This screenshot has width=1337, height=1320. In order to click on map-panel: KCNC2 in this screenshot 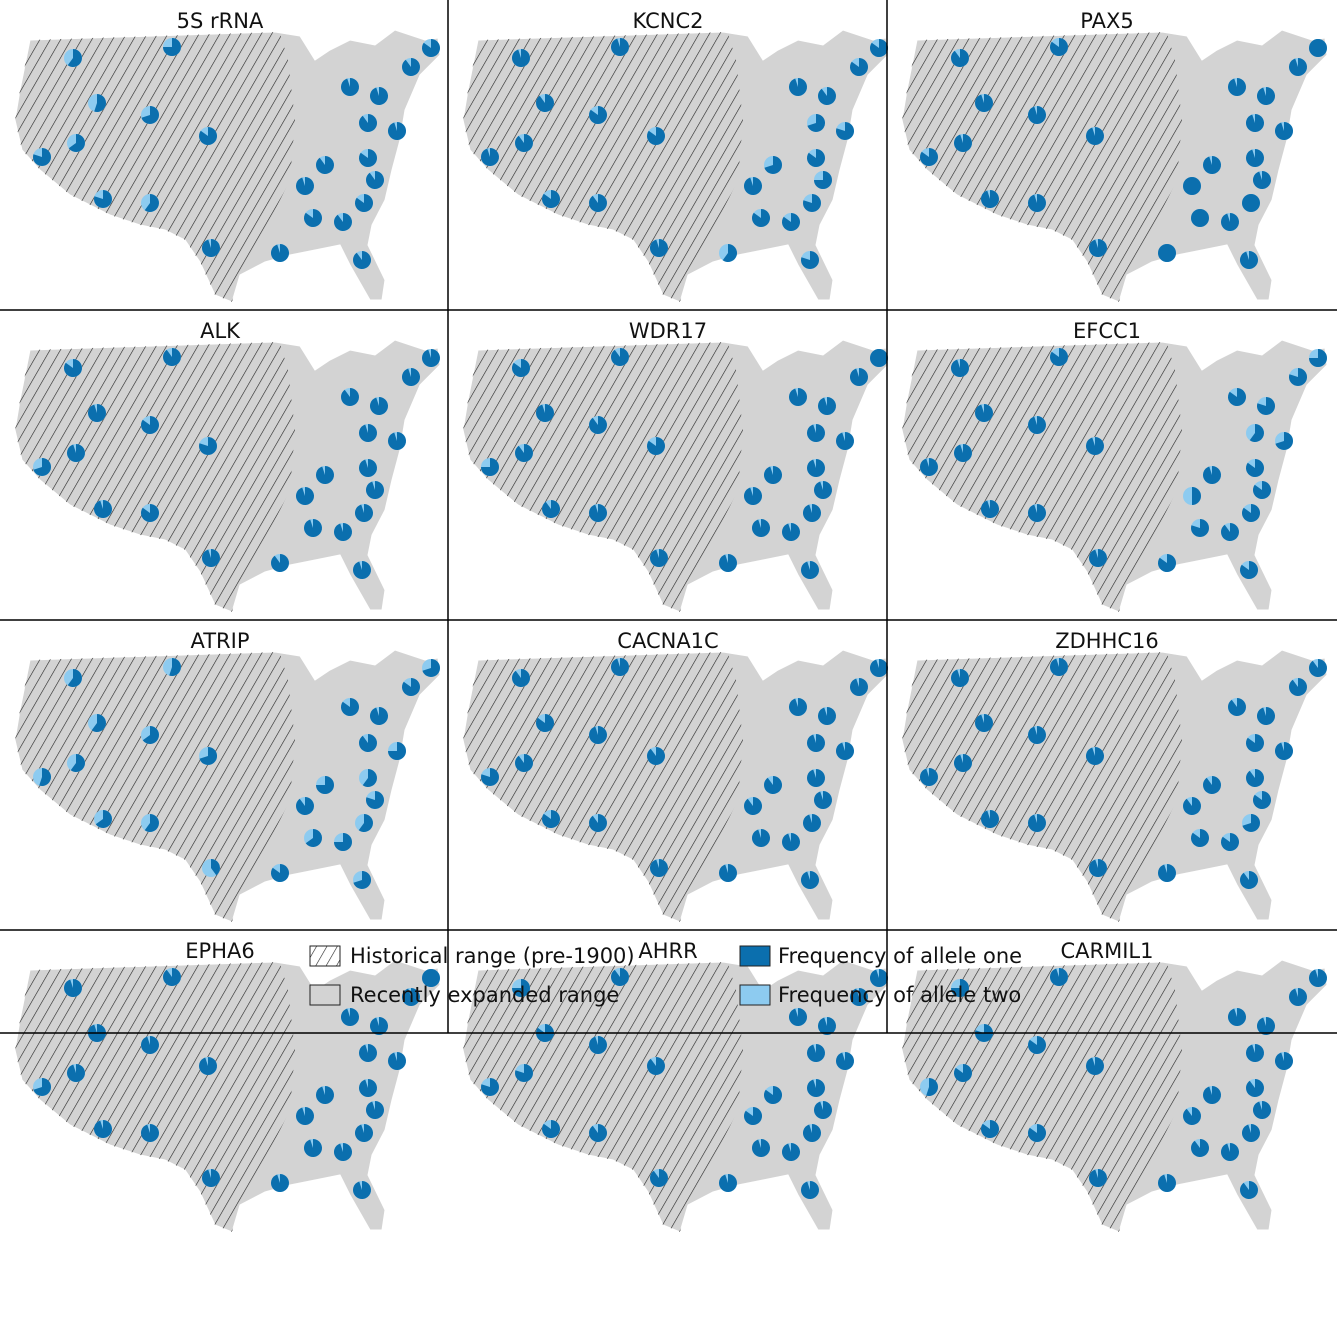, I will do `click(675, 156)`.